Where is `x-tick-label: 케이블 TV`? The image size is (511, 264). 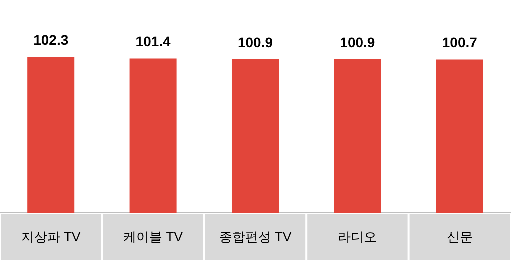 x-tick-label: 케이블 TV is located at coordinates (154, 236).